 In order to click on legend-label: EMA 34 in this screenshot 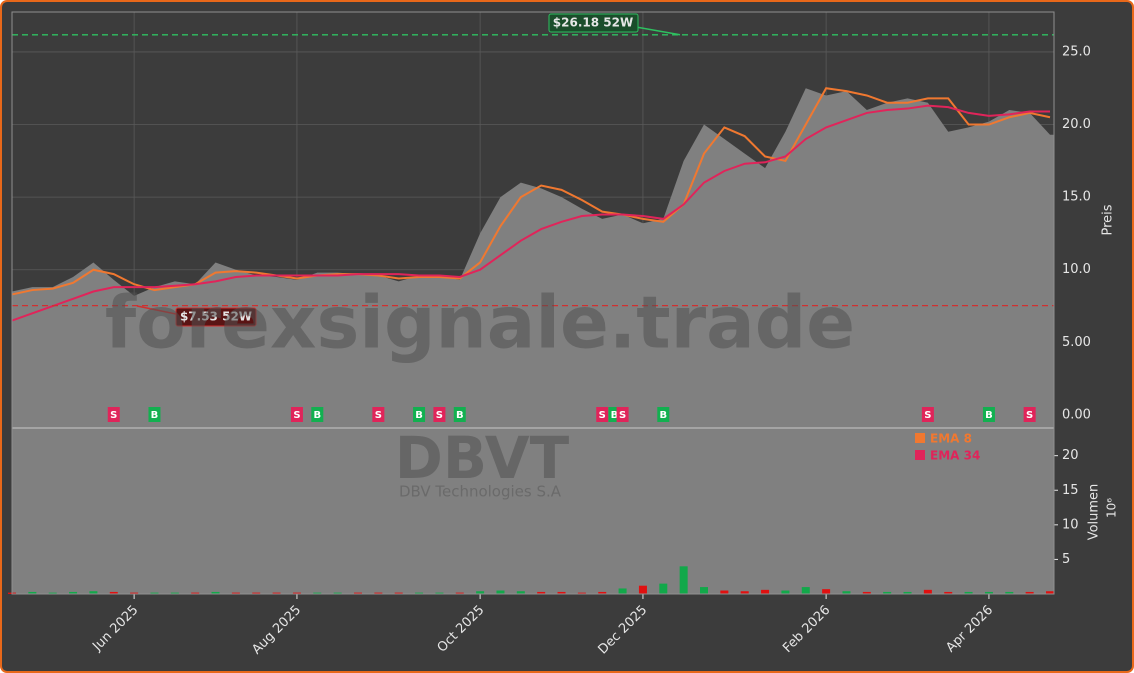, I will do `click(955, 456)`.